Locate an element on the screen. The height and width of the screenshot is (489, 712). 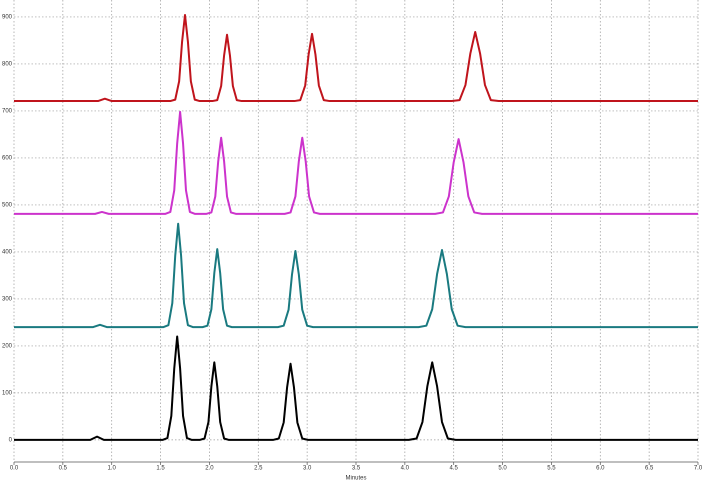
x-tick-label: 5.0 is located at coordinates (502, 469).